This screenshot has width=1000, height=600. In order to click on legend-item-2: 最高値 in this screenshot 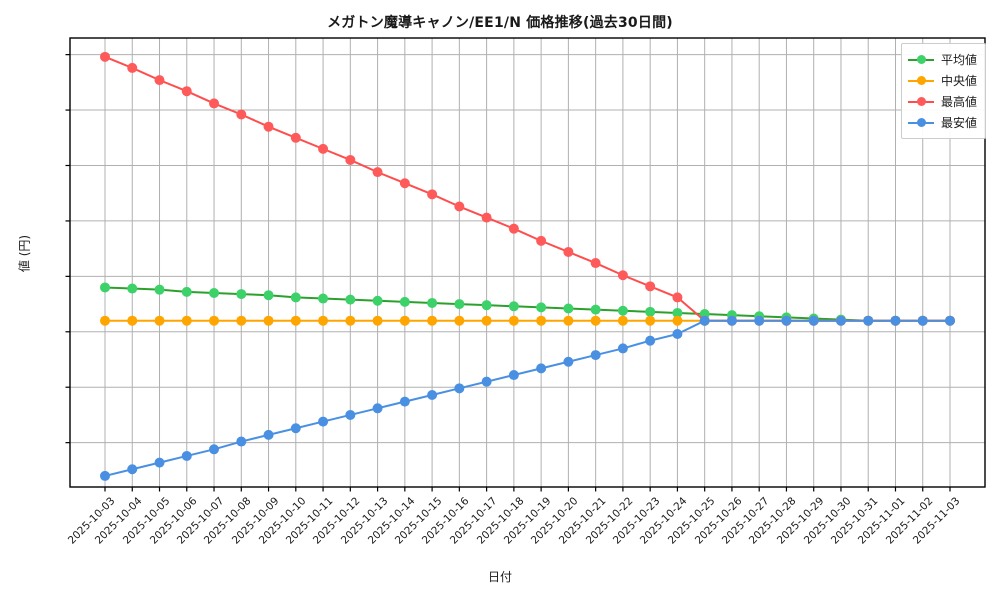, I will do `click(942, 101)`.